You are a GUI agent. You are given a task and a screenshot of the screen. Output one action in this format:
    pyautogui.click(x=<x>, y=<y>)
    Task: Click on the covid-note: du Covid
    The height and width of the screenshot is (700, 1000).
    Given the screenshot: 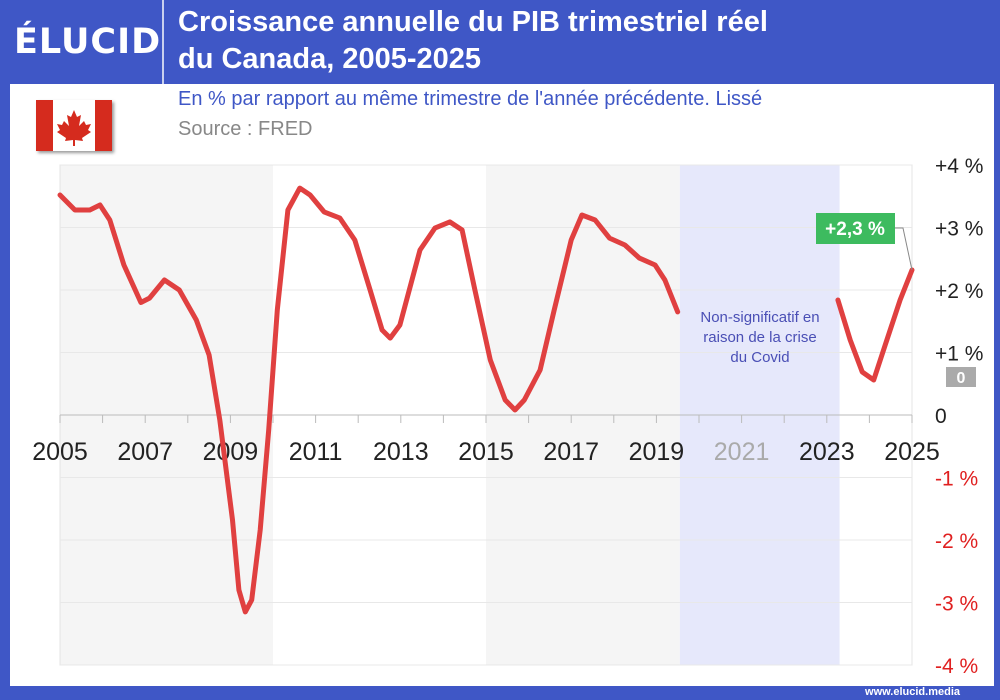 What is the action you would take?
    pyautogui.click(x=759, y=357)
    